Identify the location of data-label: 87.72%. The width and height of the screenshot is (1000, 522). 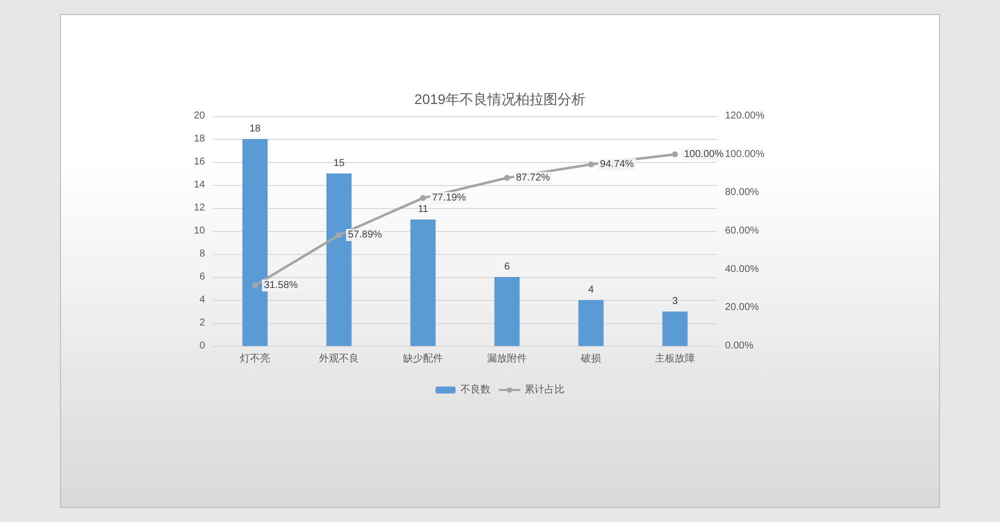
(533, 178).